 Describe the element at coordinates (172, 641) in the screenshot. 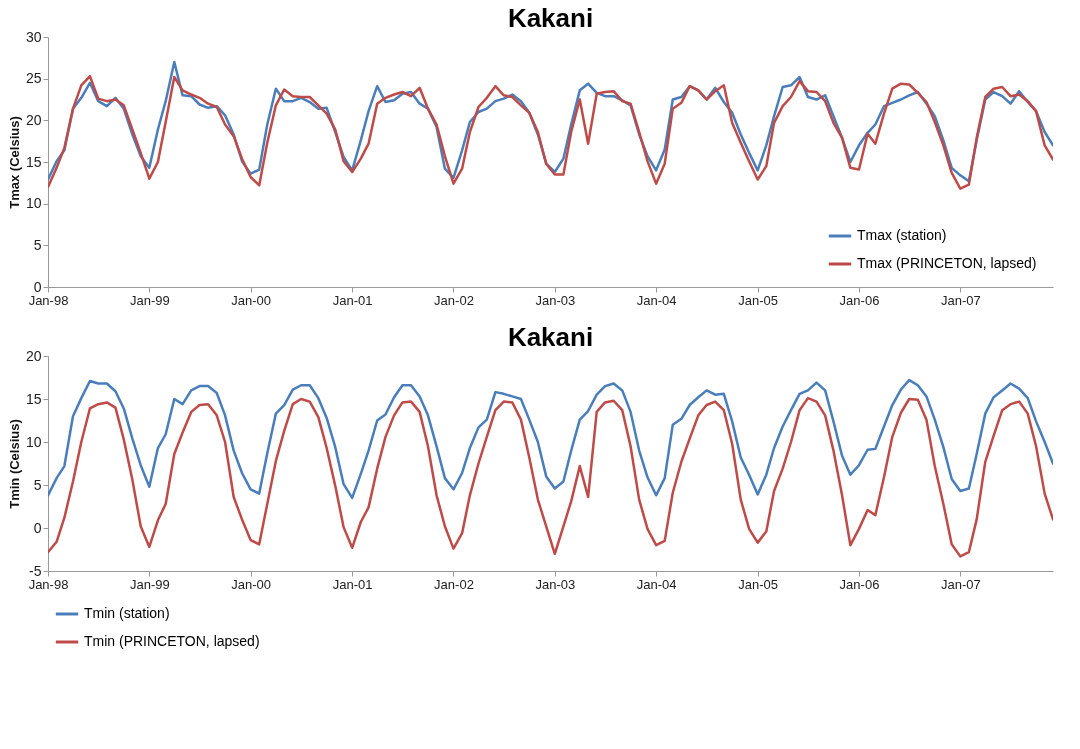

I see `legend-label: Tmin (PRINCETON, lapsed)` at that location.